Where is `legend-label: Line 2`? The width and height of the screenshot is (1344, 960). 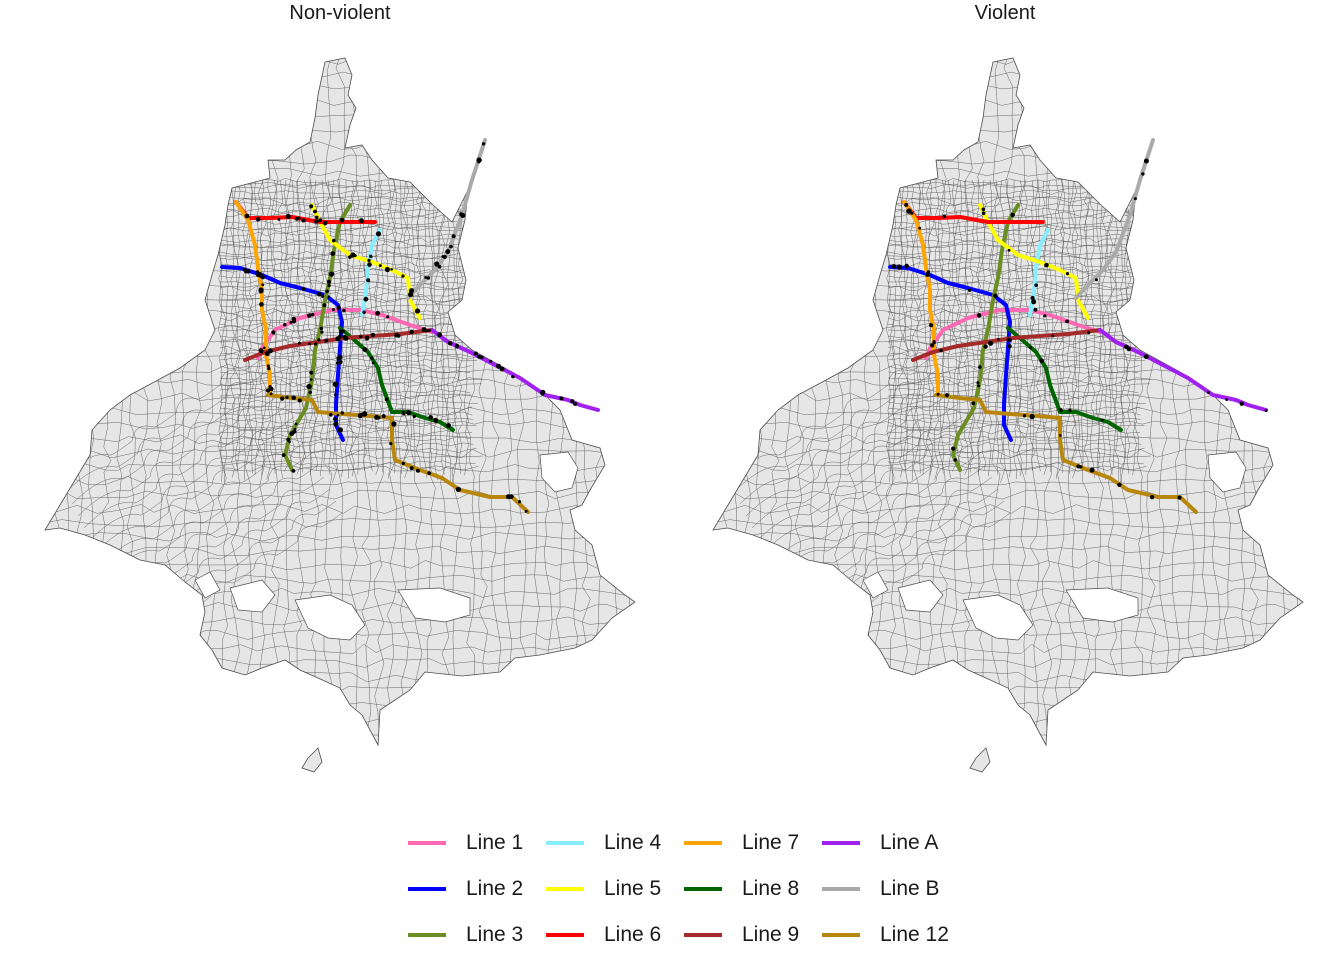 legend-label: Line 2 is located at coordinates (495, 888).